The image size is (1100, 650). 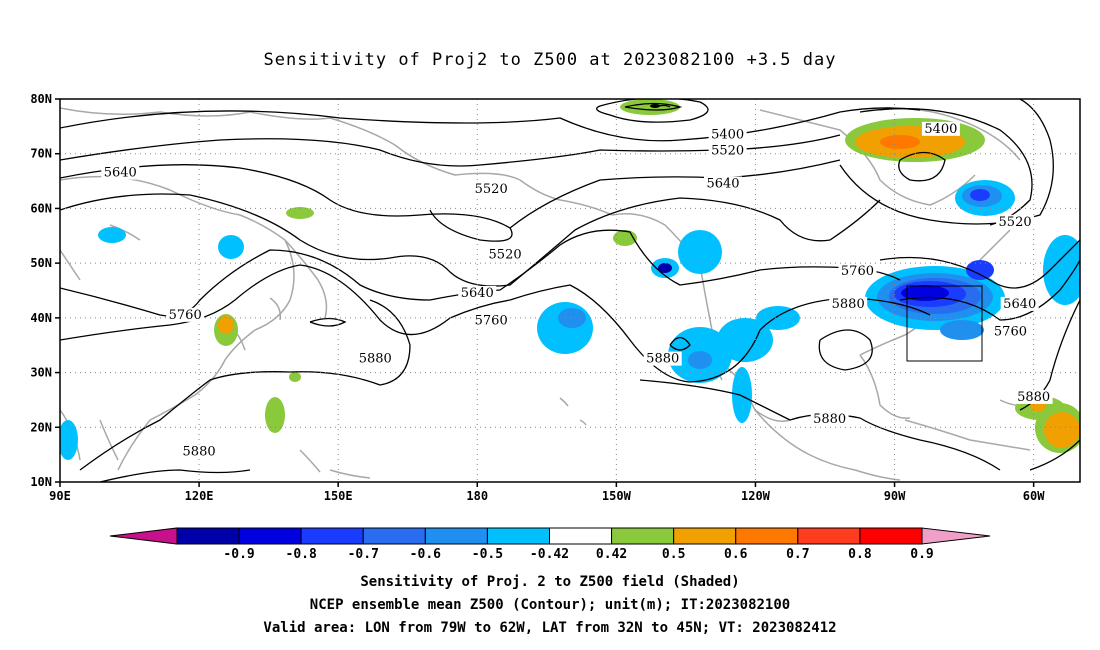 What do you see at coordinates (41, 99) in the screenshot?
I see `lat-label: 80N` at bounding box center [41, 99].